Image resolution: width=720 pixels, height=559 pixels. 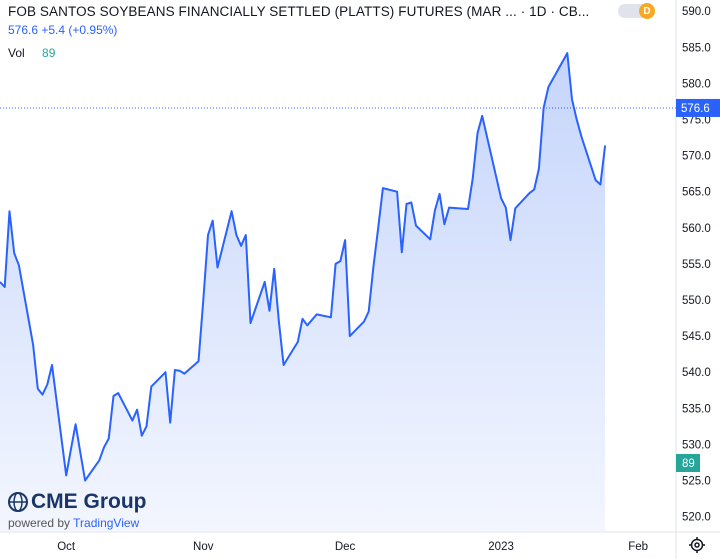 What do you see at coordinates (696, 84) in the screenshot?
I see `y-tick-label: 580.0` at bounding box center [696, 84].